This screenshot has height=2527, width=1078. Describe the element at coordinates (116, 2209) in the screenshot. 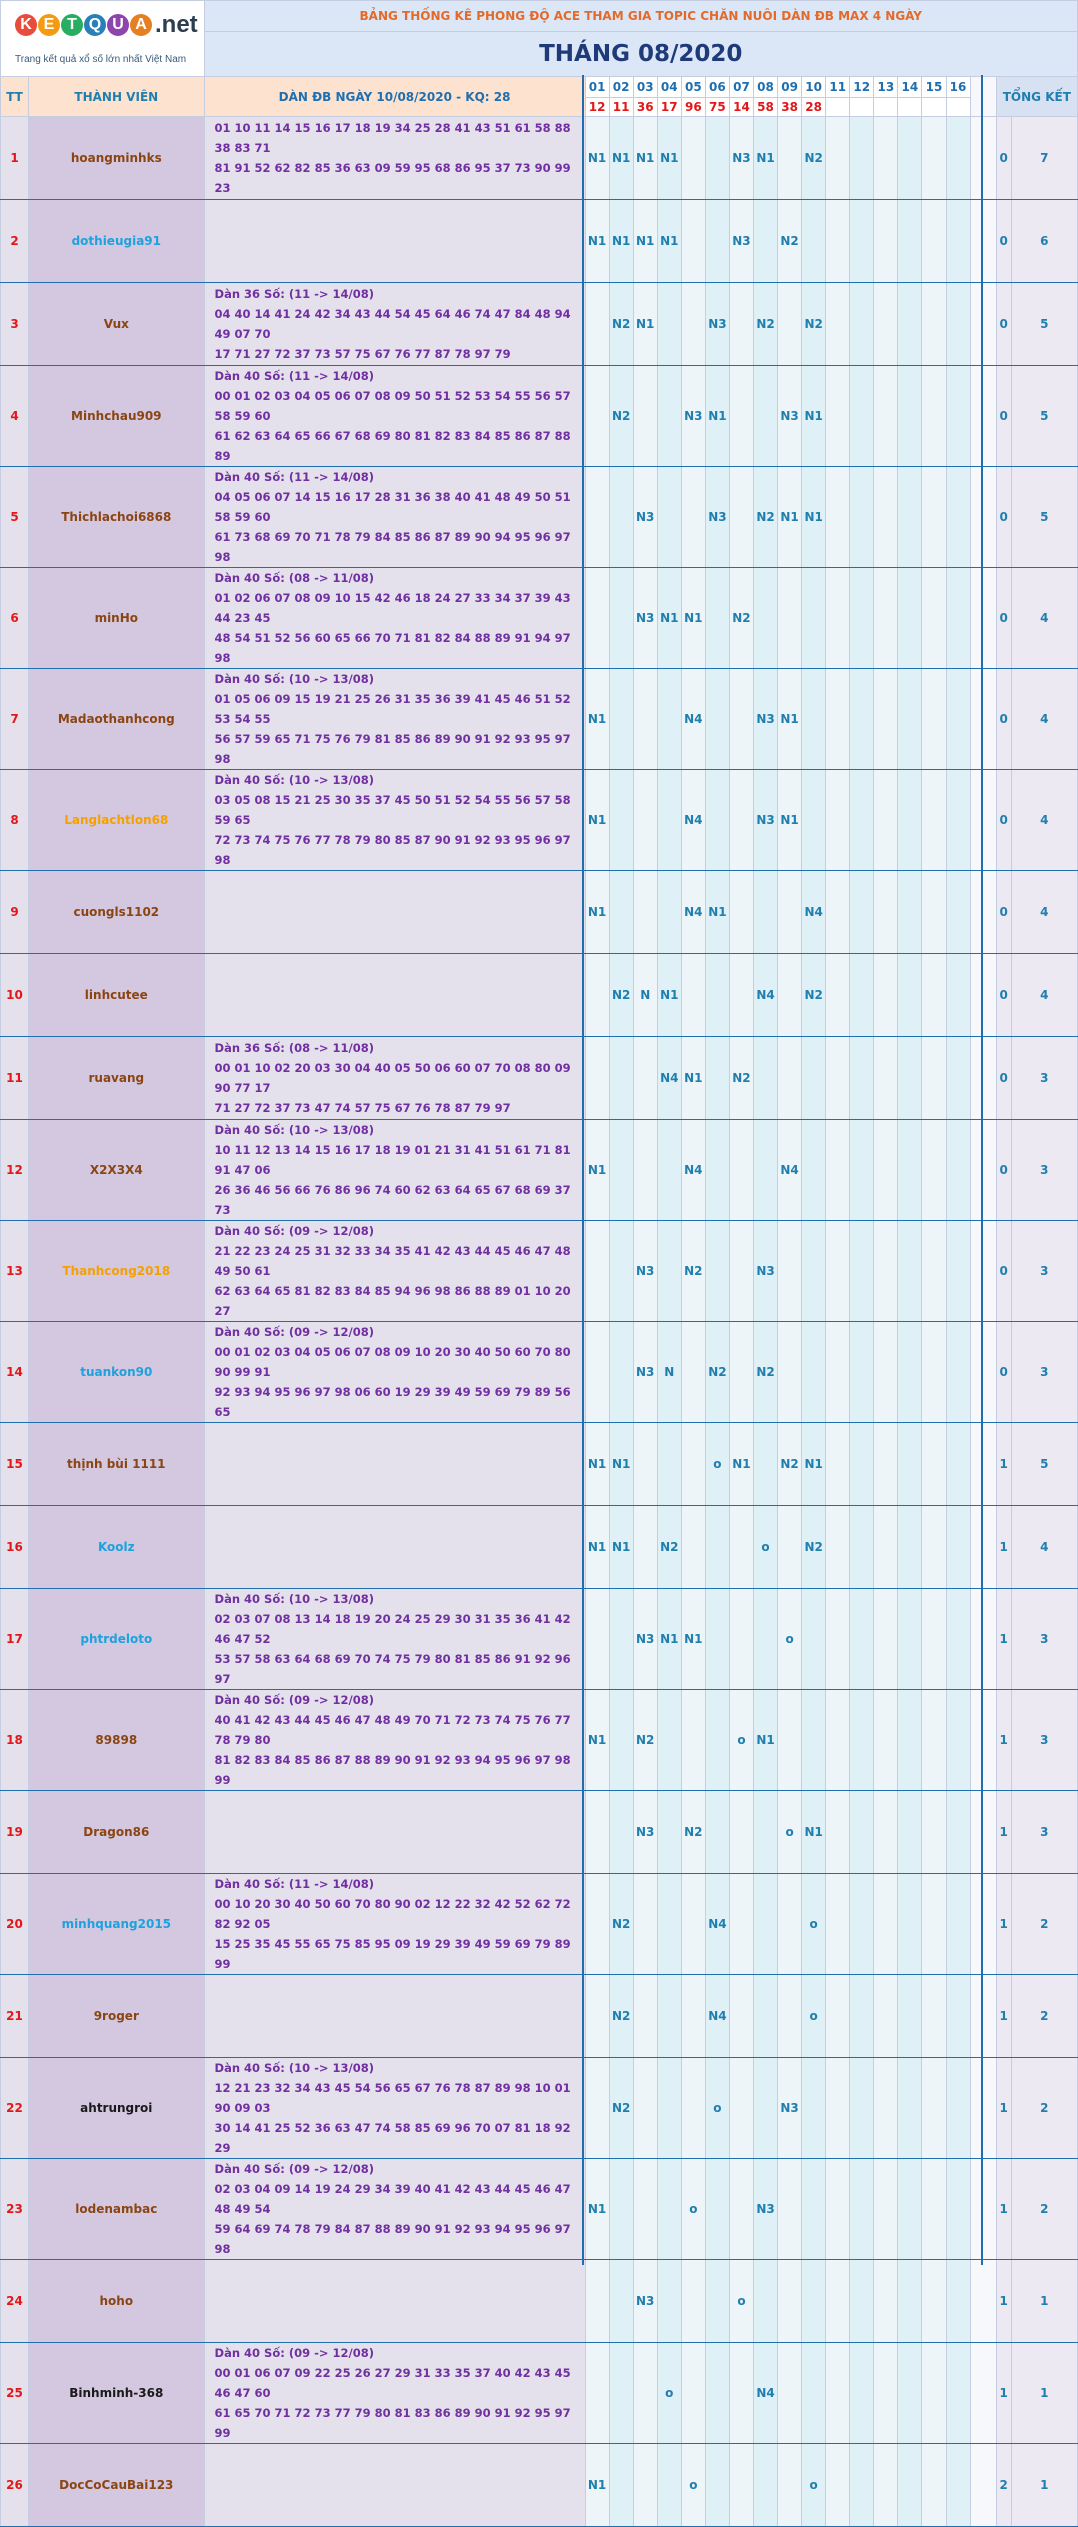

I see `member-name: lodenambac` at that location.